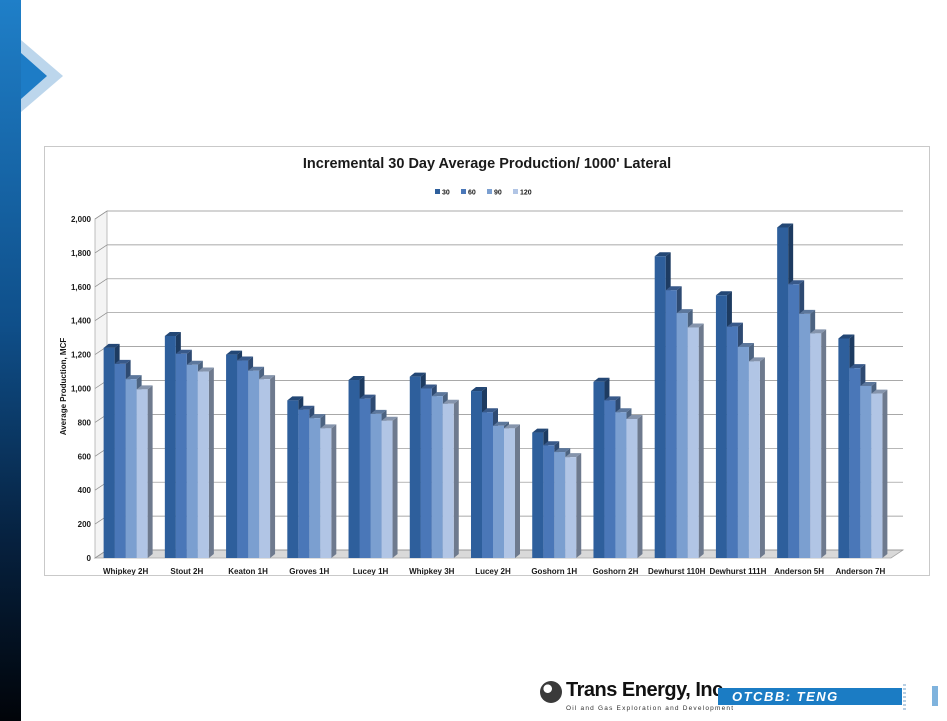 Image resolution: width=947 pixels, height=721 pixels. I want to click on x-tick-label: Stout 2H, so click(186, 571).